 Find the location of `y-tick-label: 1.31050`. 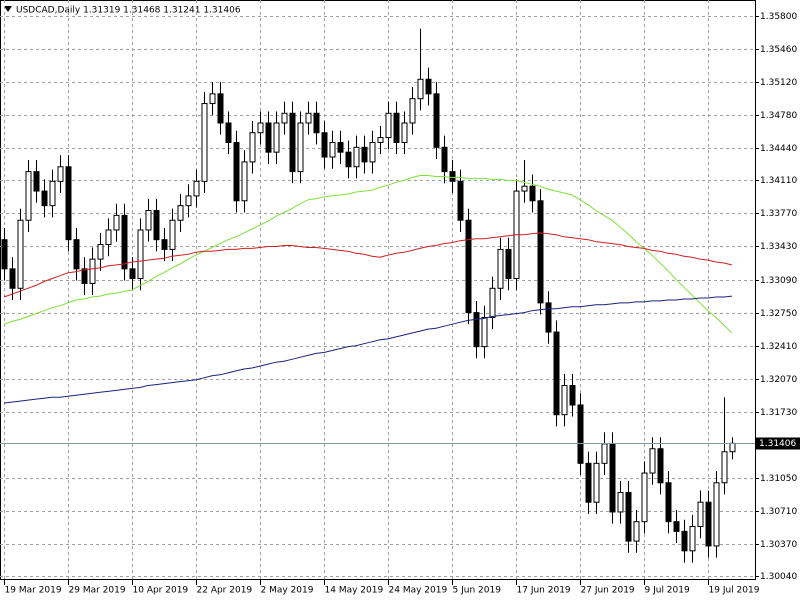

y-tick-label: 1.31050 is located at coordinates (778, 479).